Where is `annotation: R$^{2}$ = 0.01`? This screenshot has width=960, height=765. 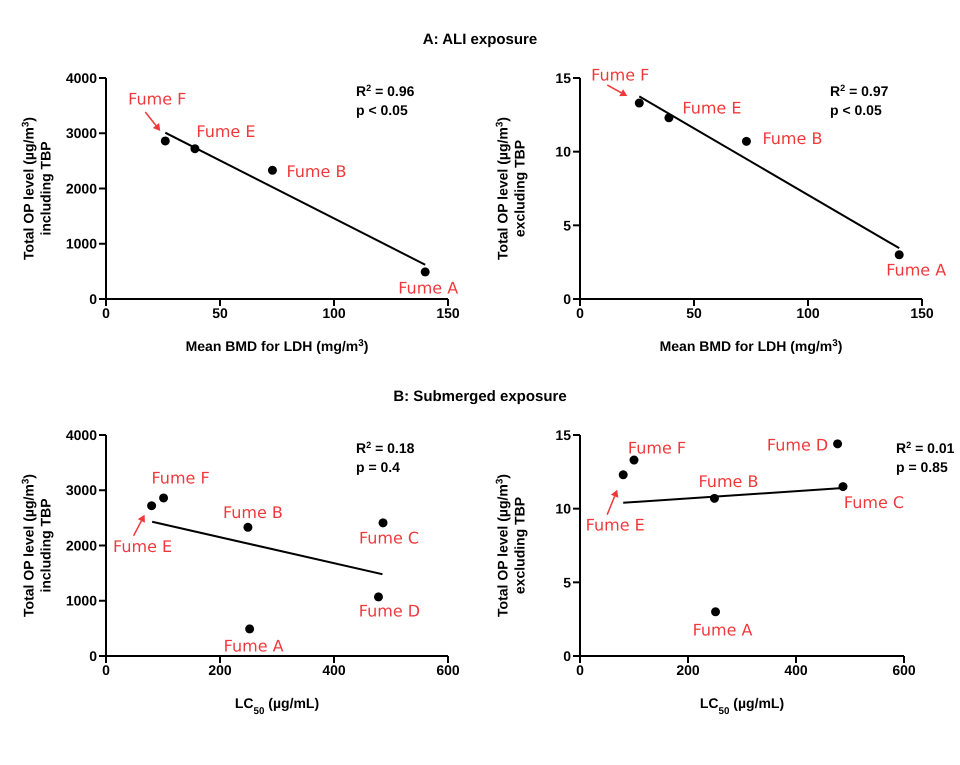
annotation: R$^{2}$ = 0.01 is located at coordinates (925, 448).